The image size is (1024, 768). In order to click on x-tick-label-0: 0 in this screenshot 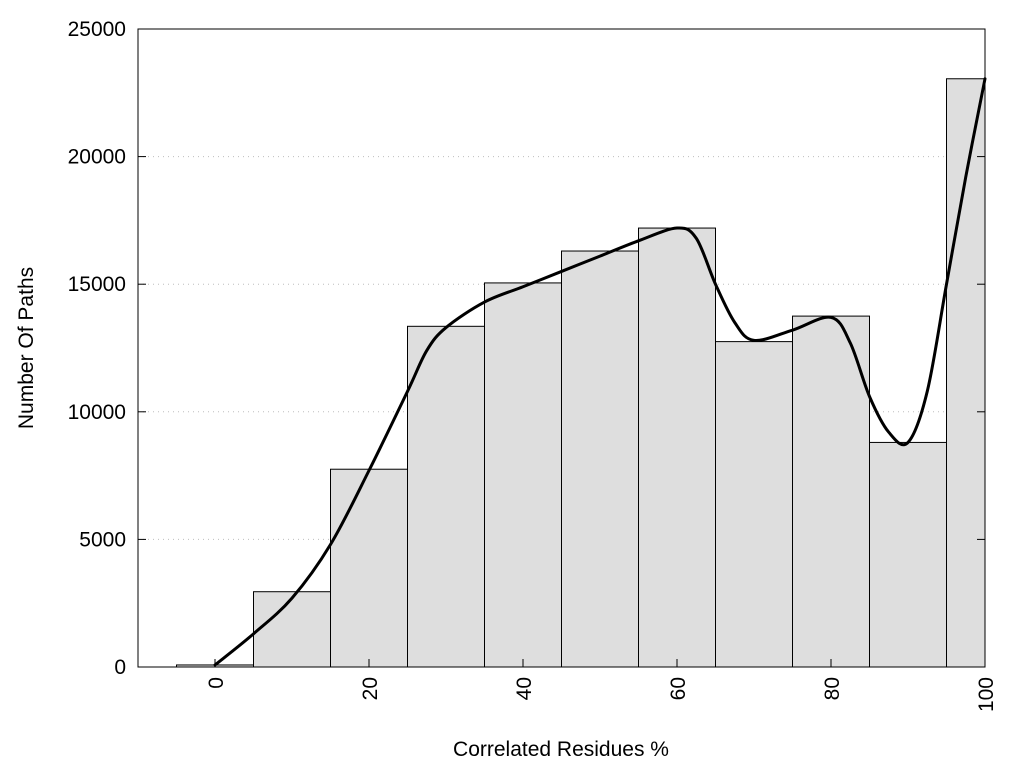, I will do `click(216, 683)`.